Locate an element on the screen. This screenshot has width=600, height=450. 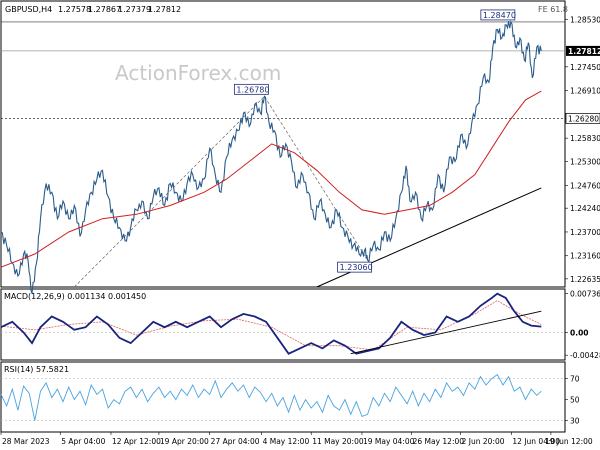
fib-extension-label: FE 61.8 is located at coordinates (553, 9).